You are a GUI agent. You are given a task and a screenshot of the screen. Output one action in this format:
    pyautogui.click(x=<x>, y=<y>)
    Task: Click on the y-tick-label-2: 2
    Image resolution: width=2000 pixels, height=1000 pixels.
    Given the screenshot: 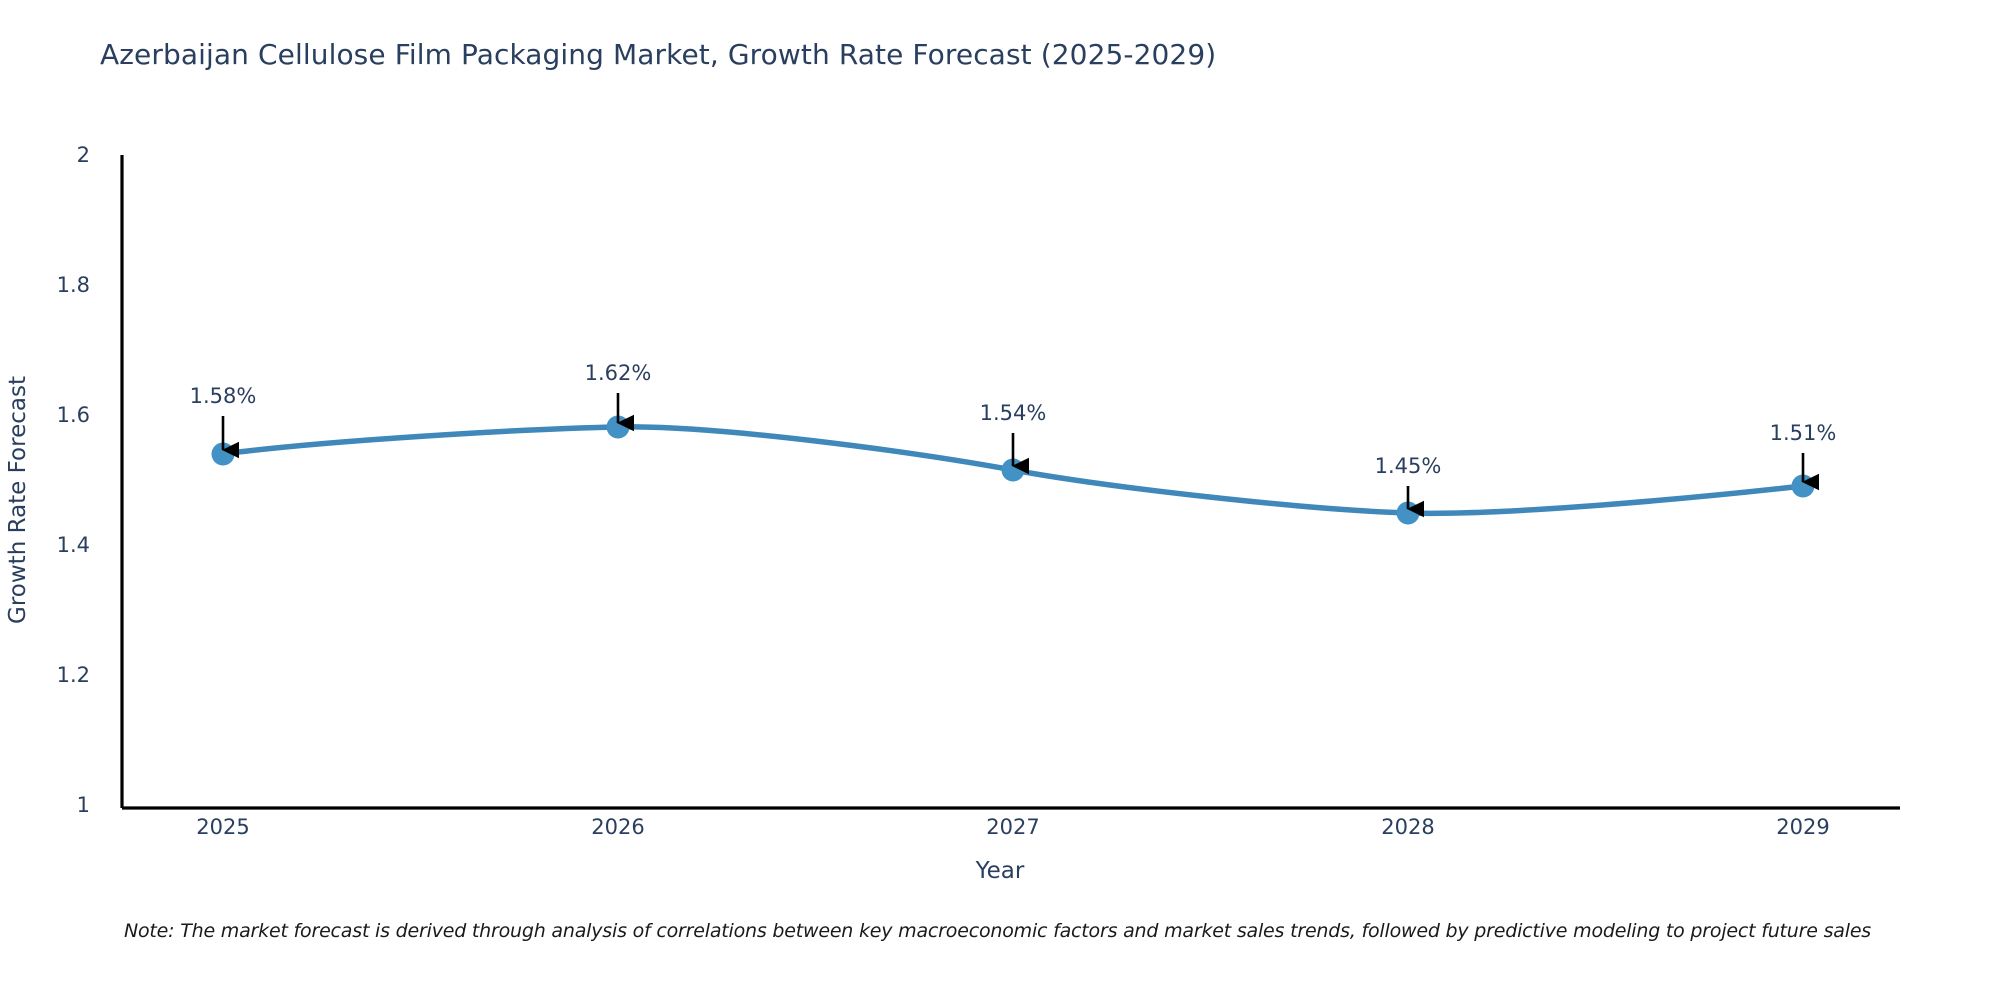 What is the action you would take?
    pyautogui.click(x=83, y=155)
    